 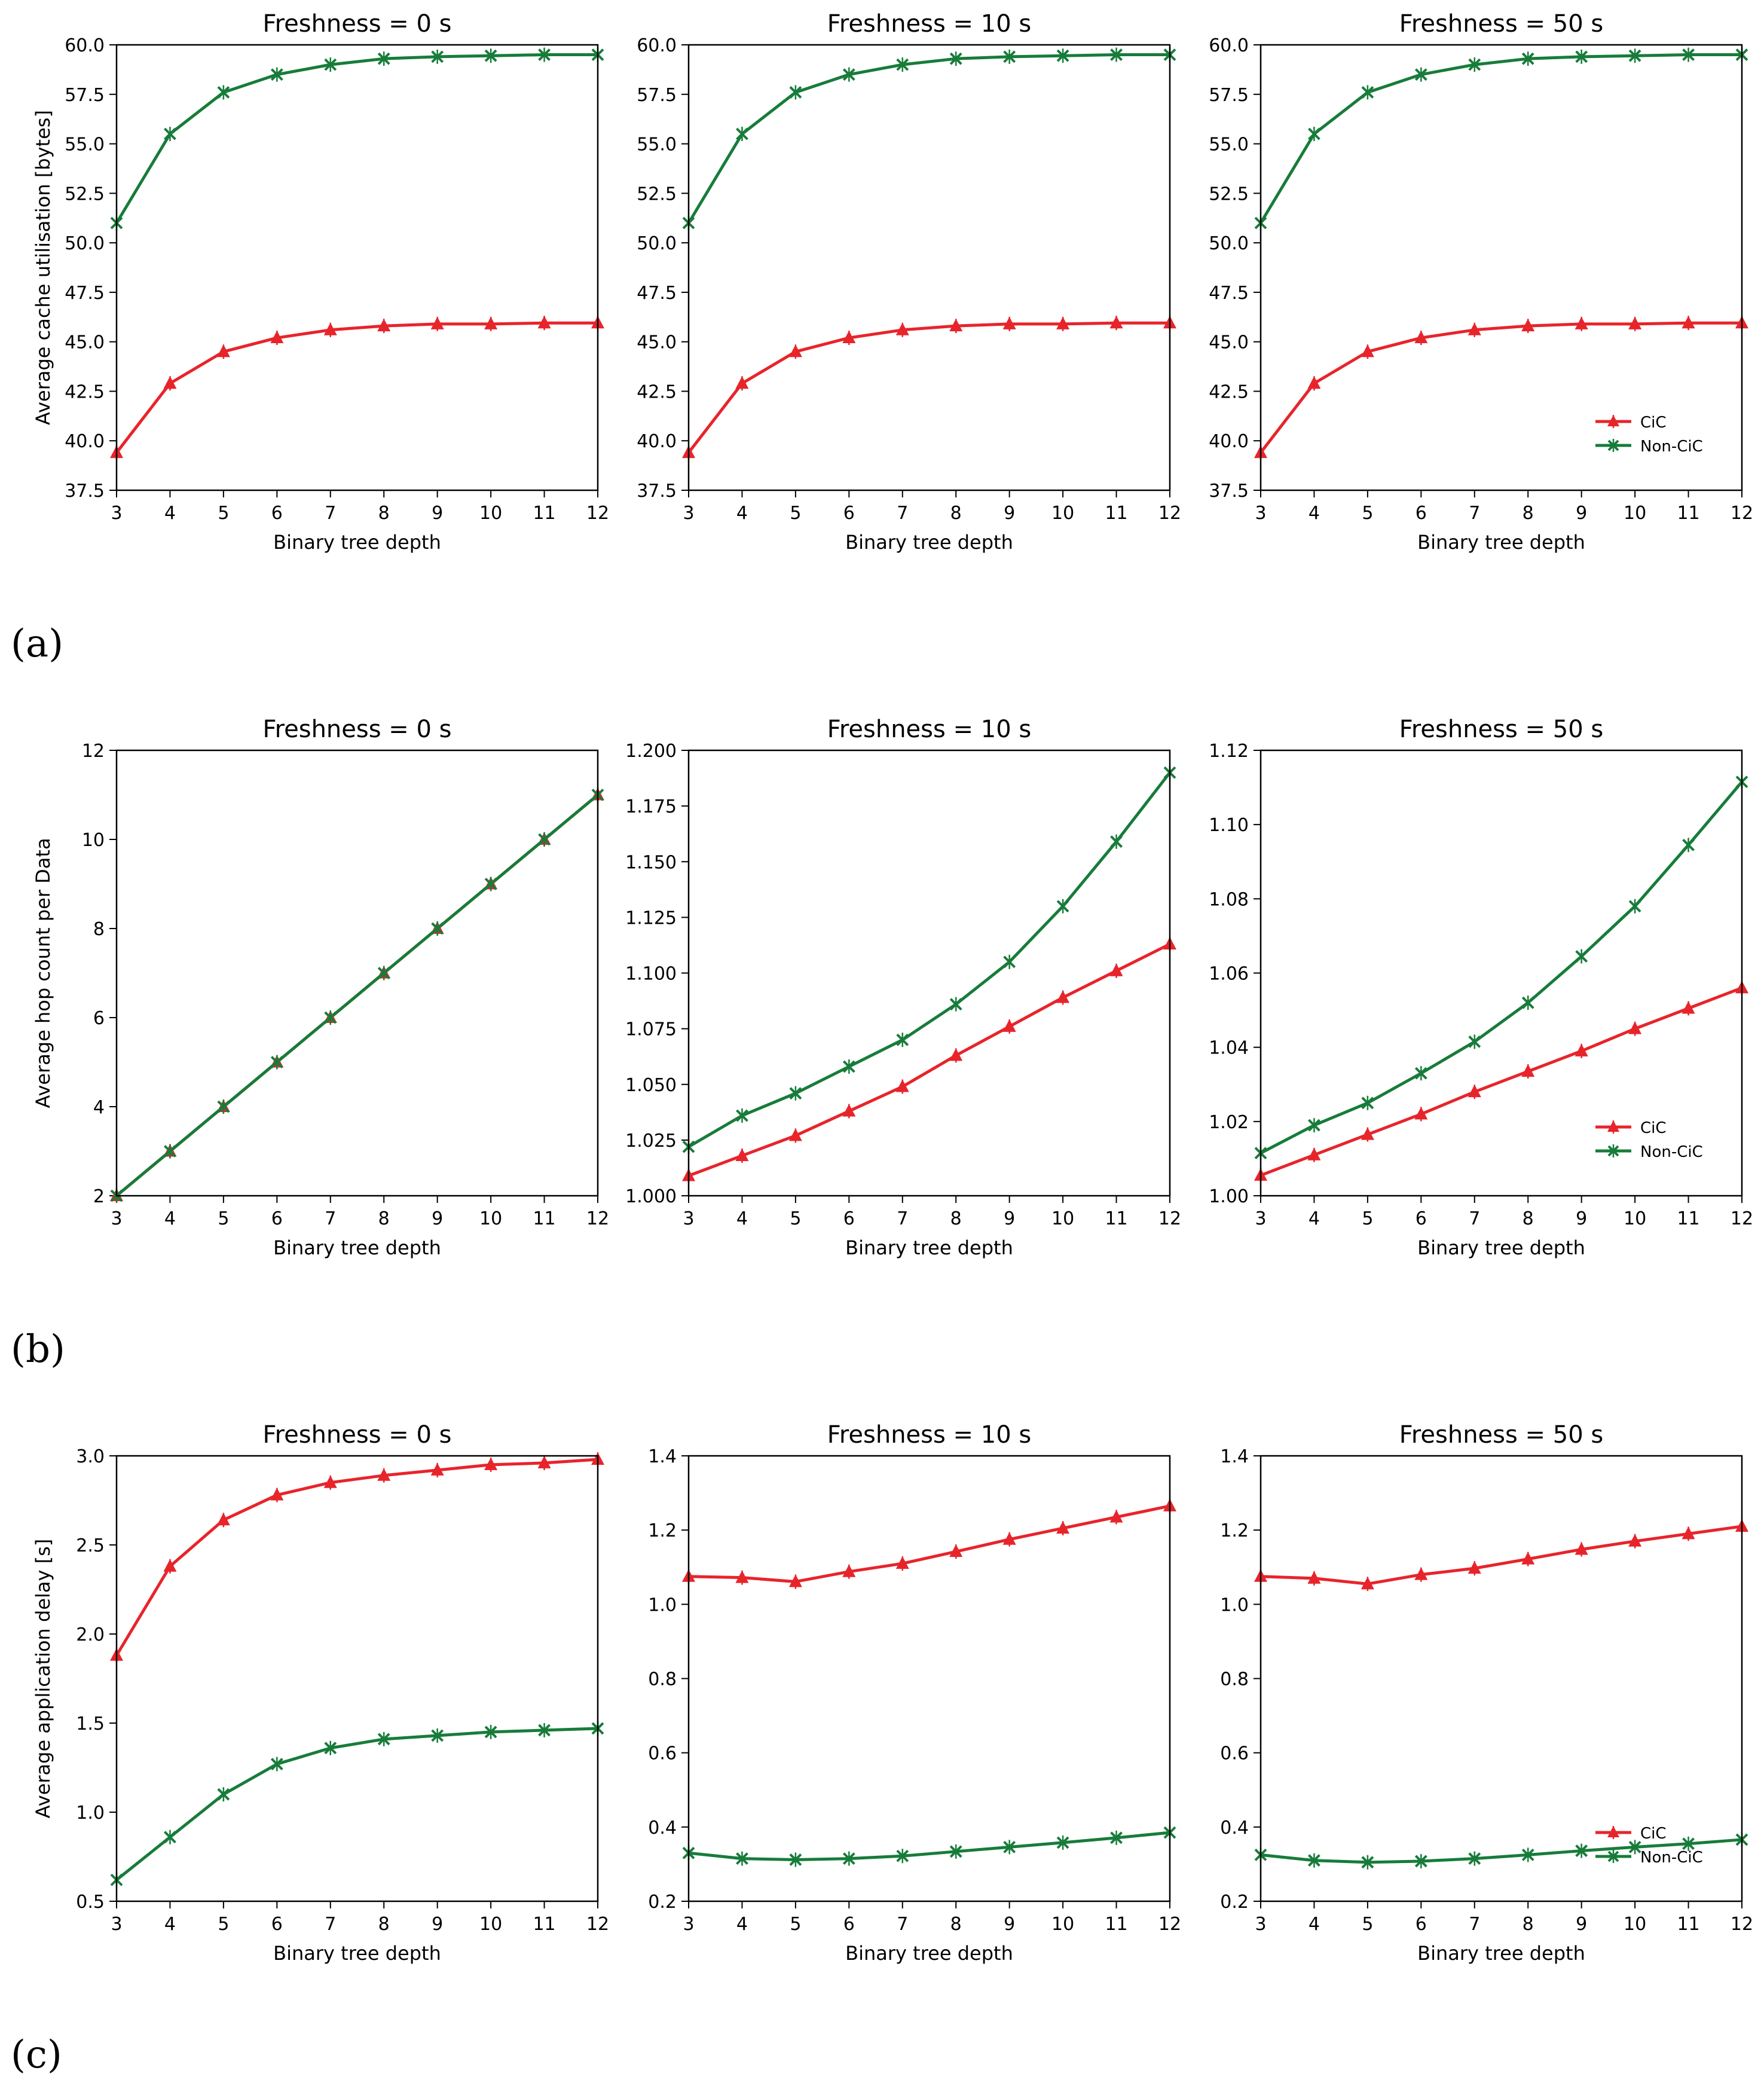 I want to click on y-tick-label: 1.10, so click(x=1229, y=825).